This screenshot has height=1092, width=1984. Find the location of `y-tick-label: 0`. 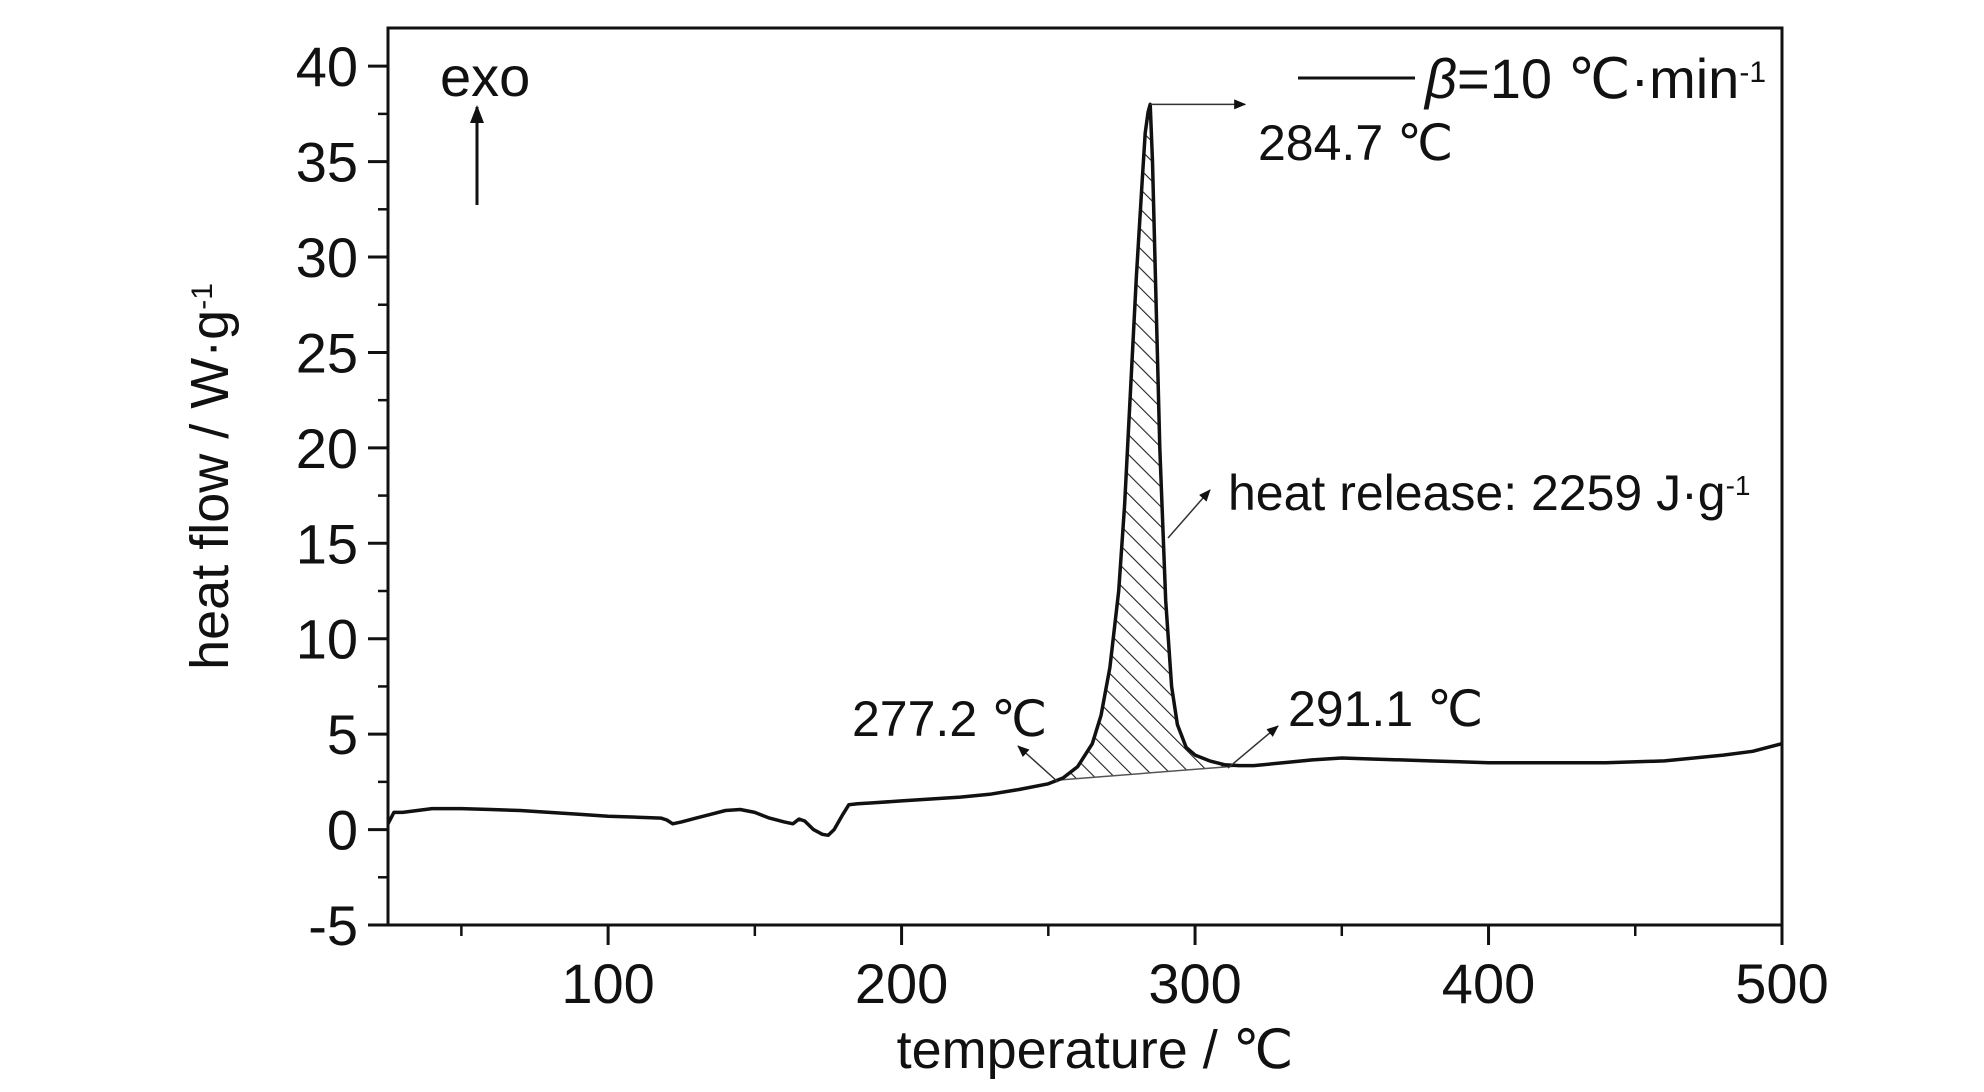

y-tick-label: 0 is located at coordinates (342, 830).